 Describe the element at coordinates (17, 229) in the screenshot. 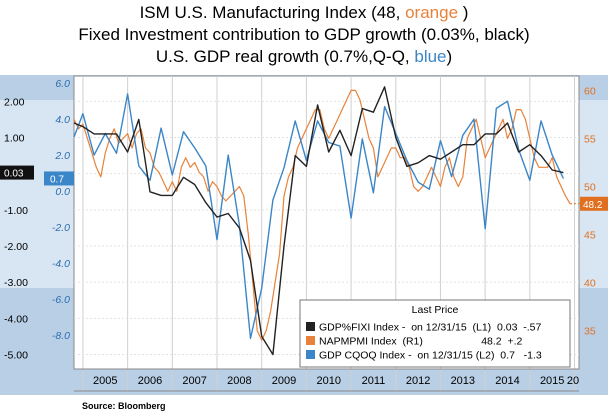

I see `axis-l1-ticks: 2.00 1.00 0.03 -1.00 -2.00 -3.00 -4.00 -5.00` at that location.